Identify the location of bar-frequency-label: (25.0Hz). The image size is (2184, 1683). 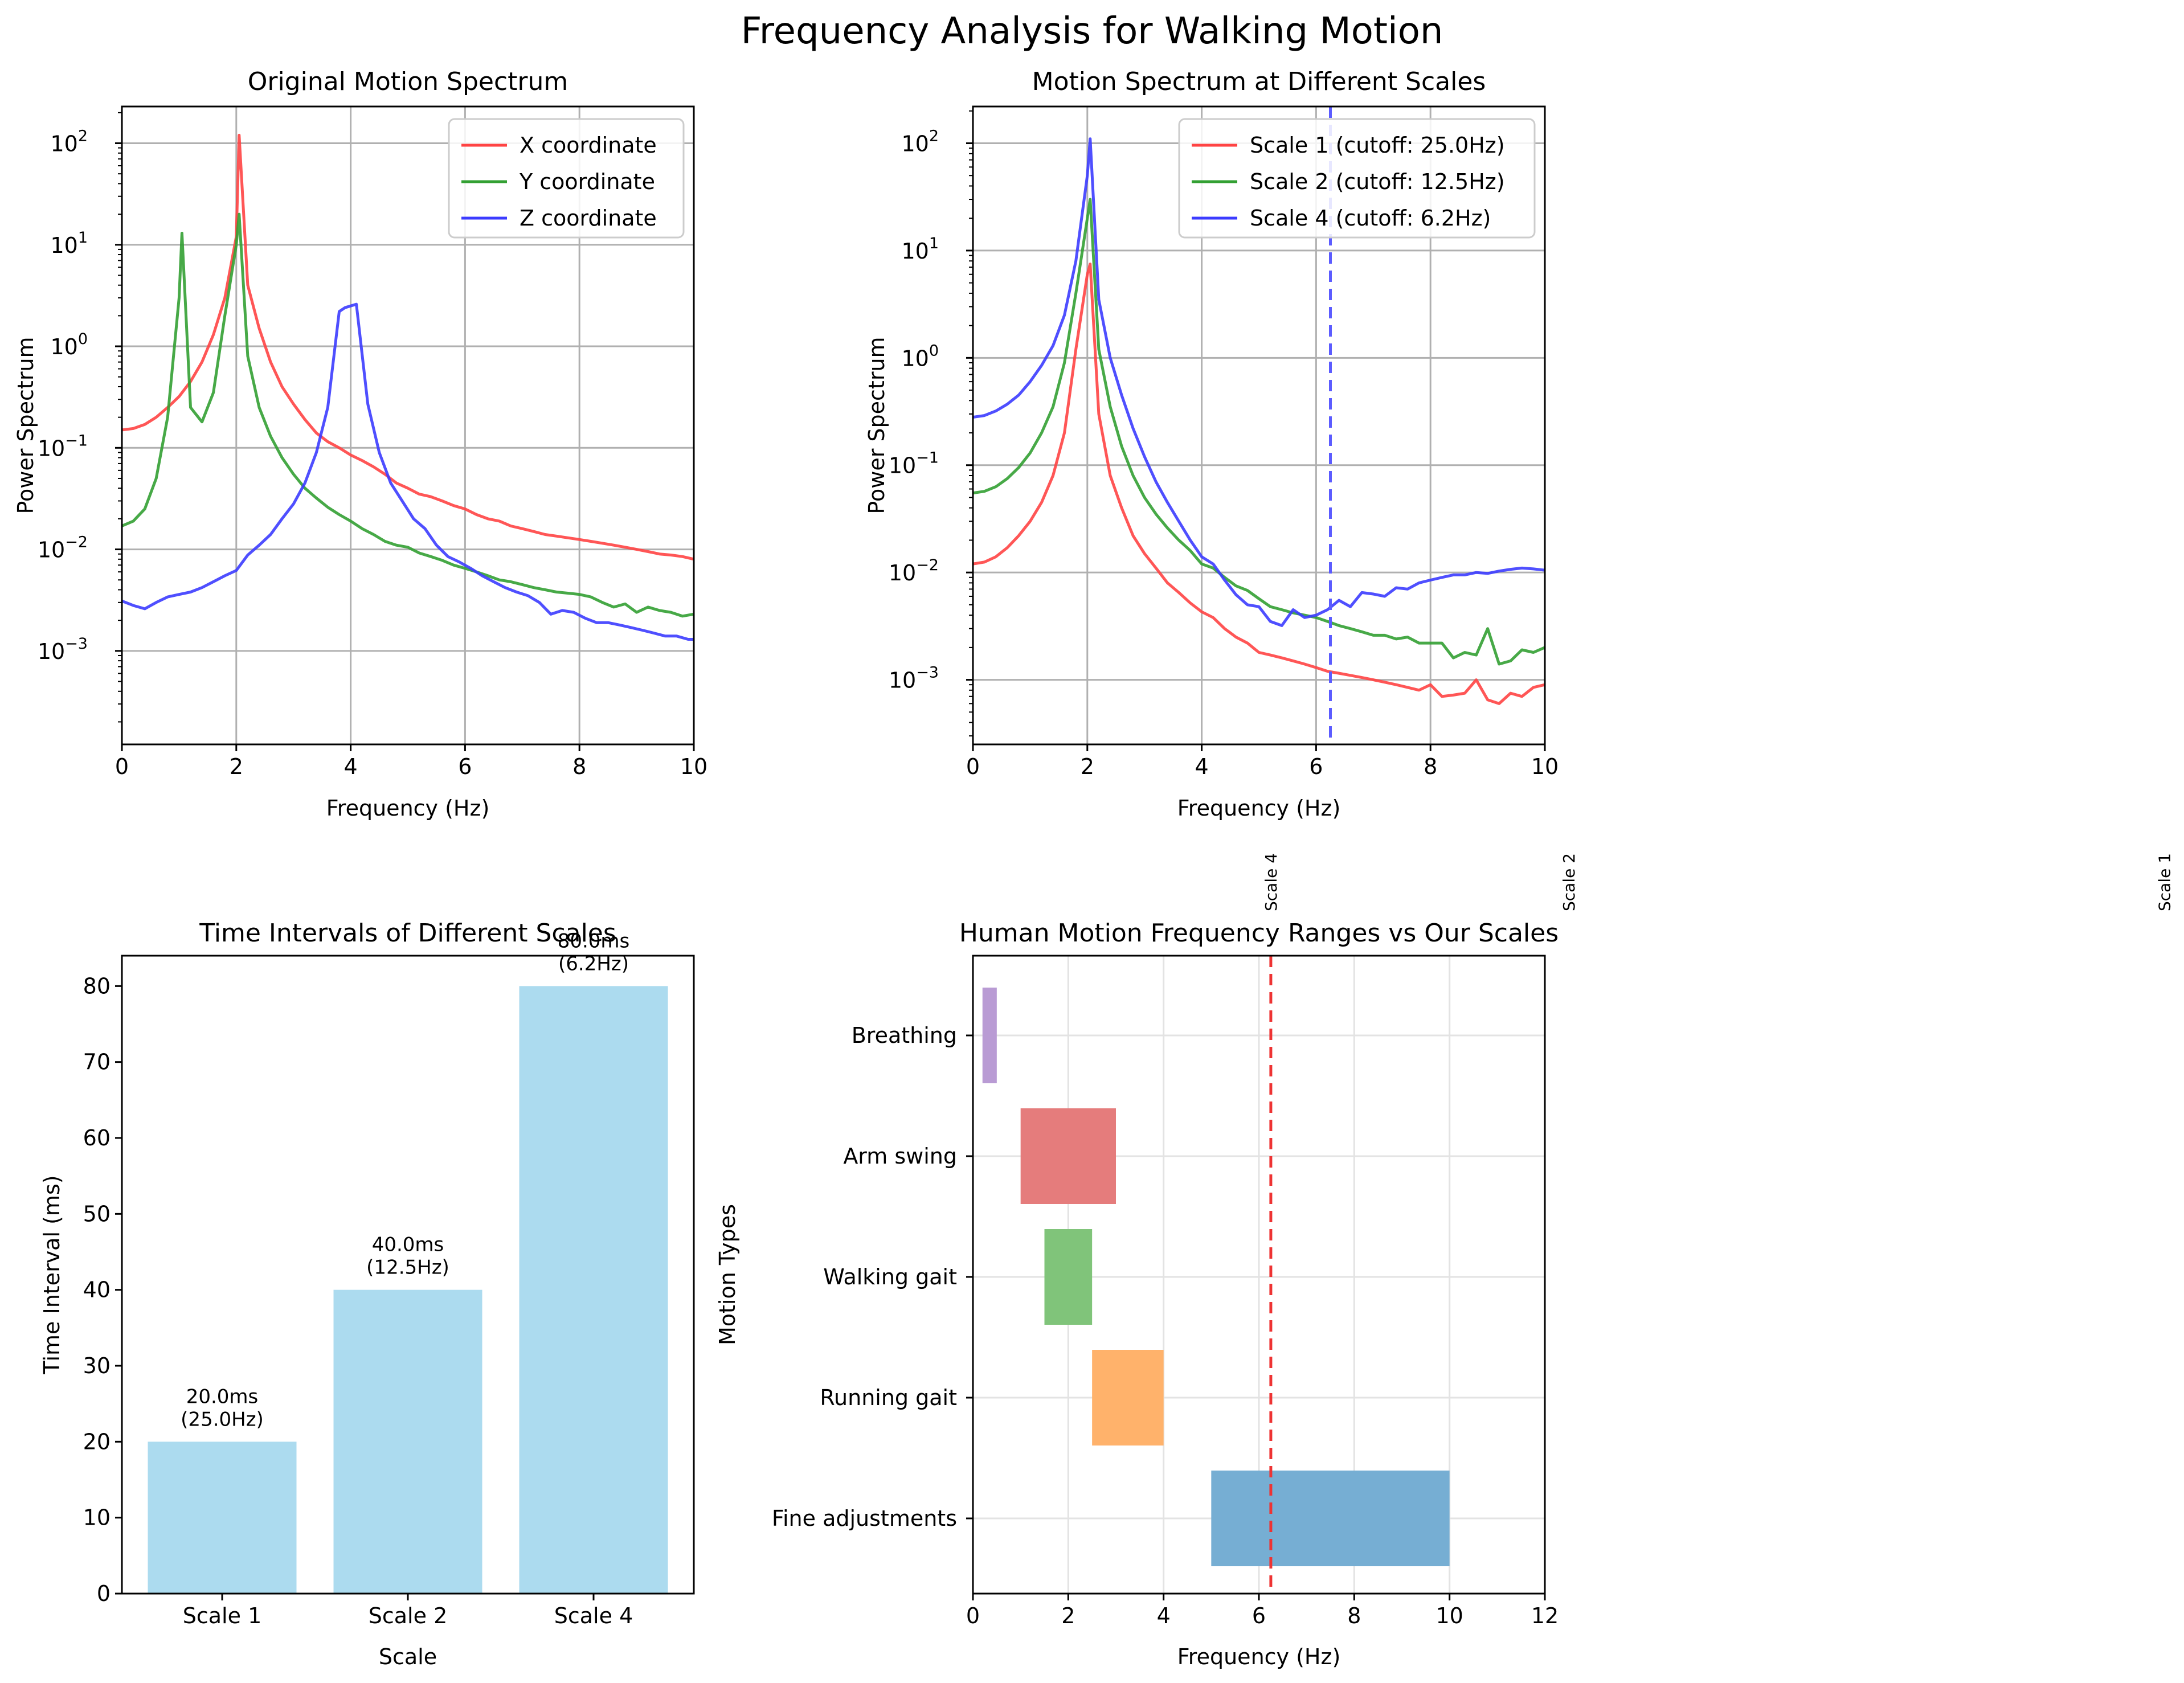
(222, 1419).